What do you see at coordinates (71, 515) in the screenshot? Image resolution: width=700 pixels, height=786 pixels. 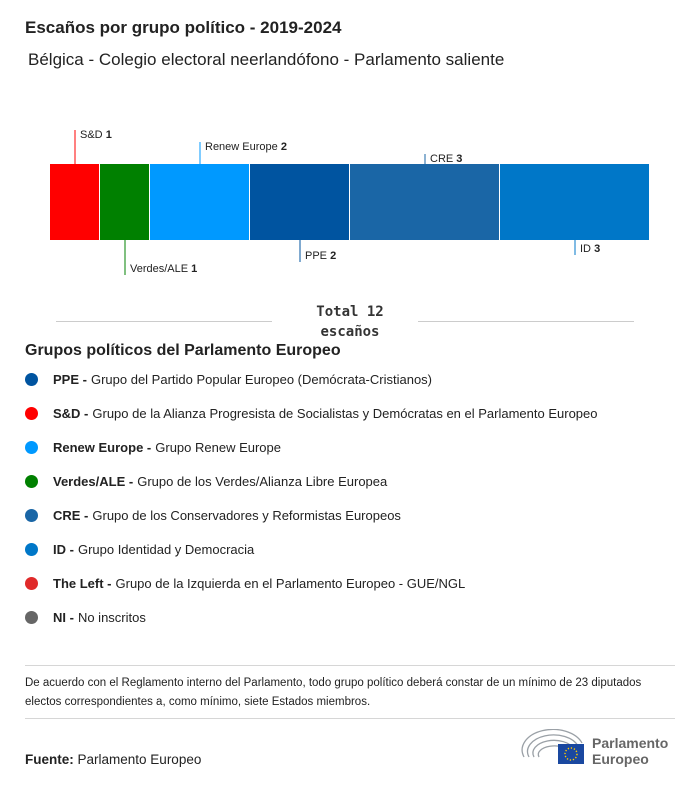 I see `legend-abbr: CRE -` at bounding box center [71, 515].